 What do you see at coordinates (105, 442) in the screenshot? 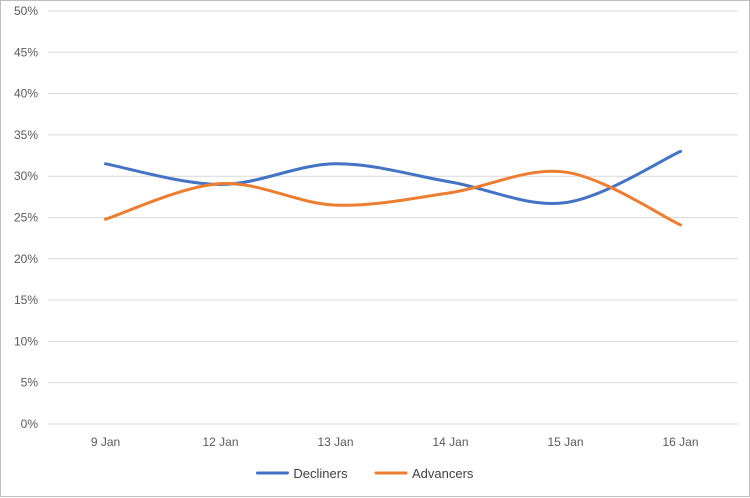
I see `x-tick-label: 9 Jan` at bounding box center [105, 442].